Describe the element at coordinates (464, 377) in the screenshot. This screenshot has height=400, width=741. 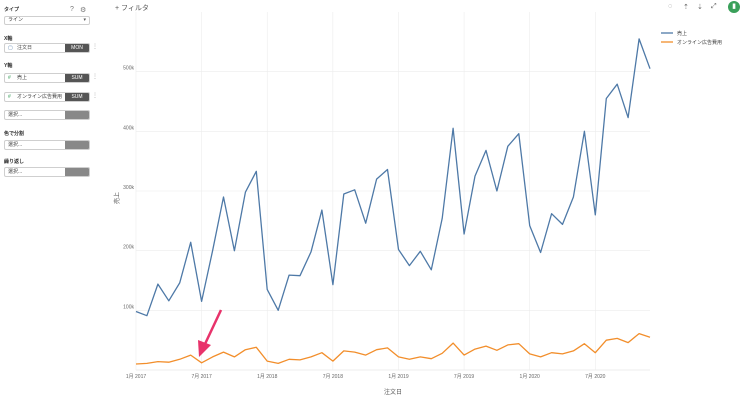
I see `x-tick-label: 7月 2019` at that location.